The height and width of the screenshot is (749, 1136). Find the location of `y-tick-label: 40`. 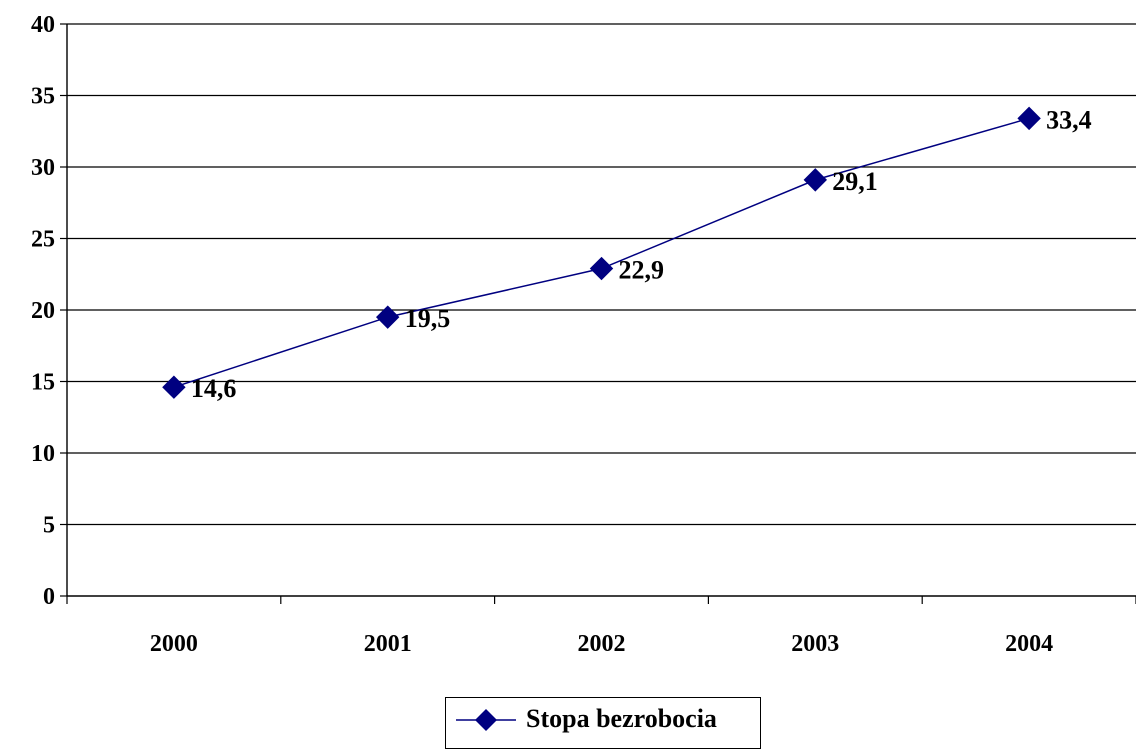

y-tick-label: 40 is located at coordinates (43, 25).